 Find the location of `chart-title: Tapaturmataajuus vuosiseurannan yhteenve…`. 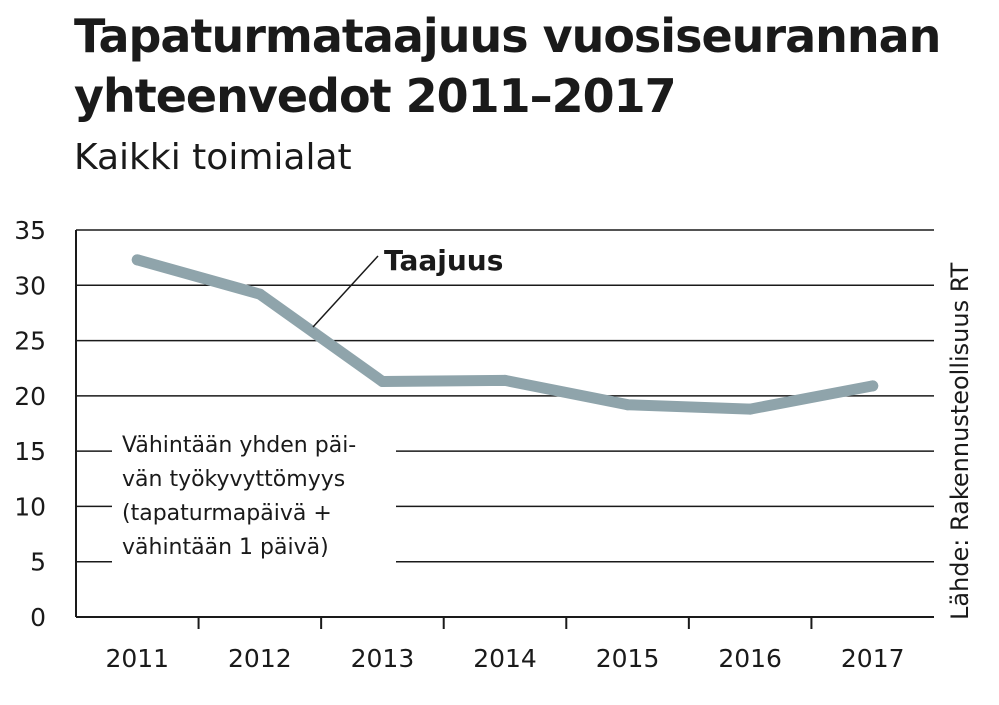

chart-title: Tapaturmataajuus vuosiseurannan yhteenve… is located at coordinates (514, 66).